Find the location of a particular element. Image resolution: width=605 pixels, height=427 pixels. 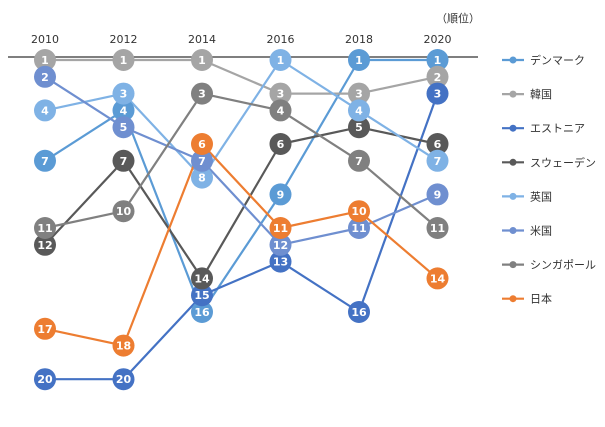

rank-point: 18 is located at coordinates (123, 345).